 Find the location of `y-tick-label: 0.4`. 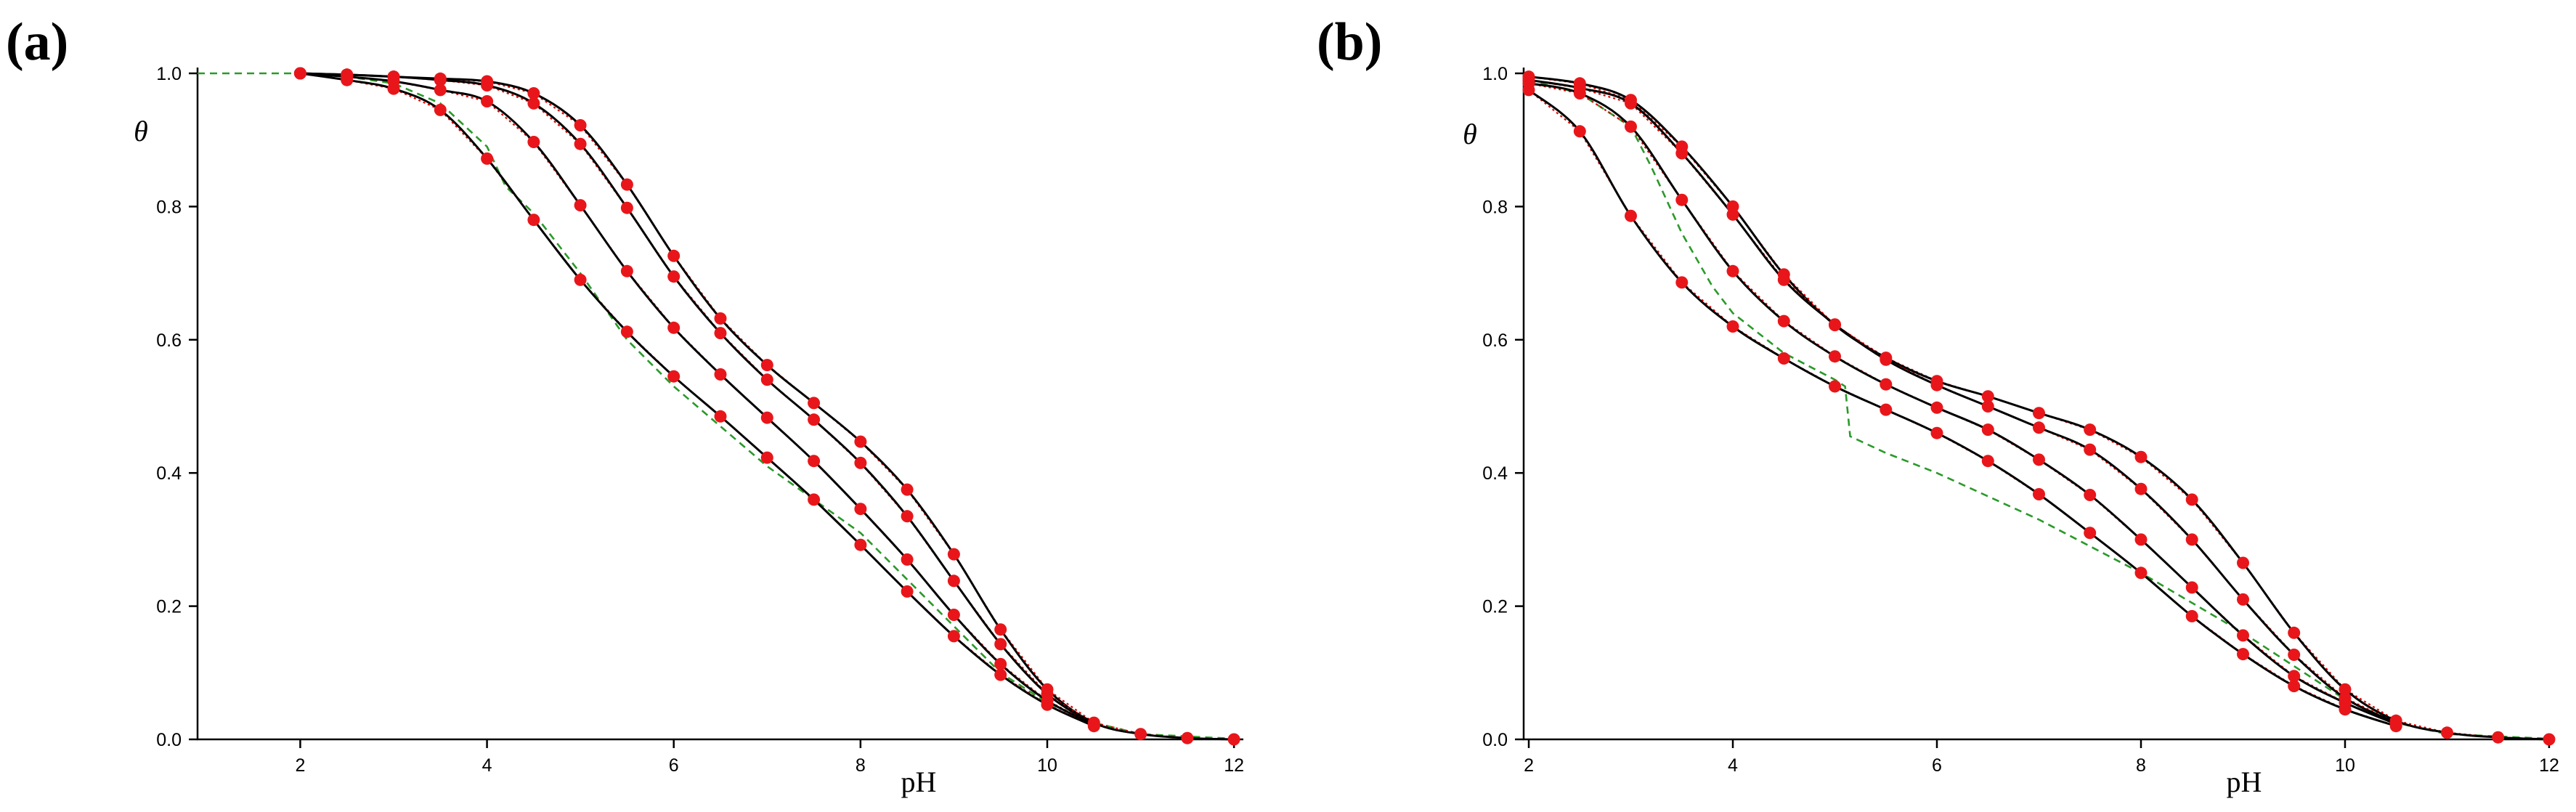

y-tick-label: 0.4 is located at coordinates (1495, 474).